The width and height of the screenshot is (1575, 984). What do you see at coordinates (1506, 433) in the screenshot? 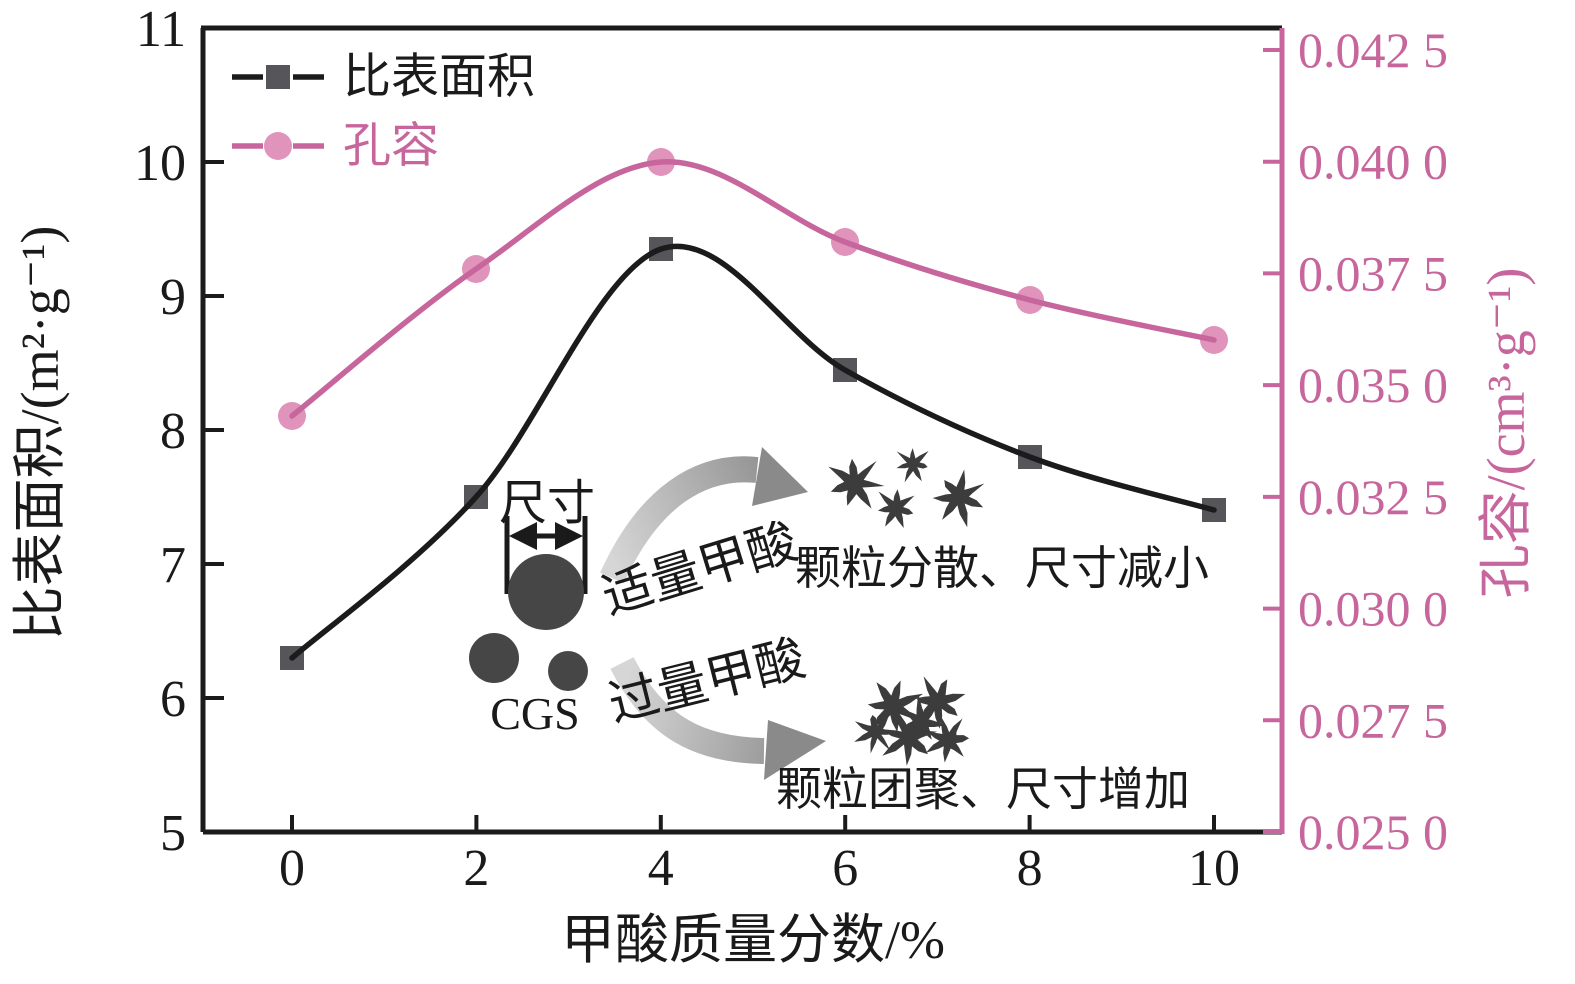
I see `y-axis-title-right: 孔容/(cm³·g⁻¹)` at bounding box center [1506, 433].